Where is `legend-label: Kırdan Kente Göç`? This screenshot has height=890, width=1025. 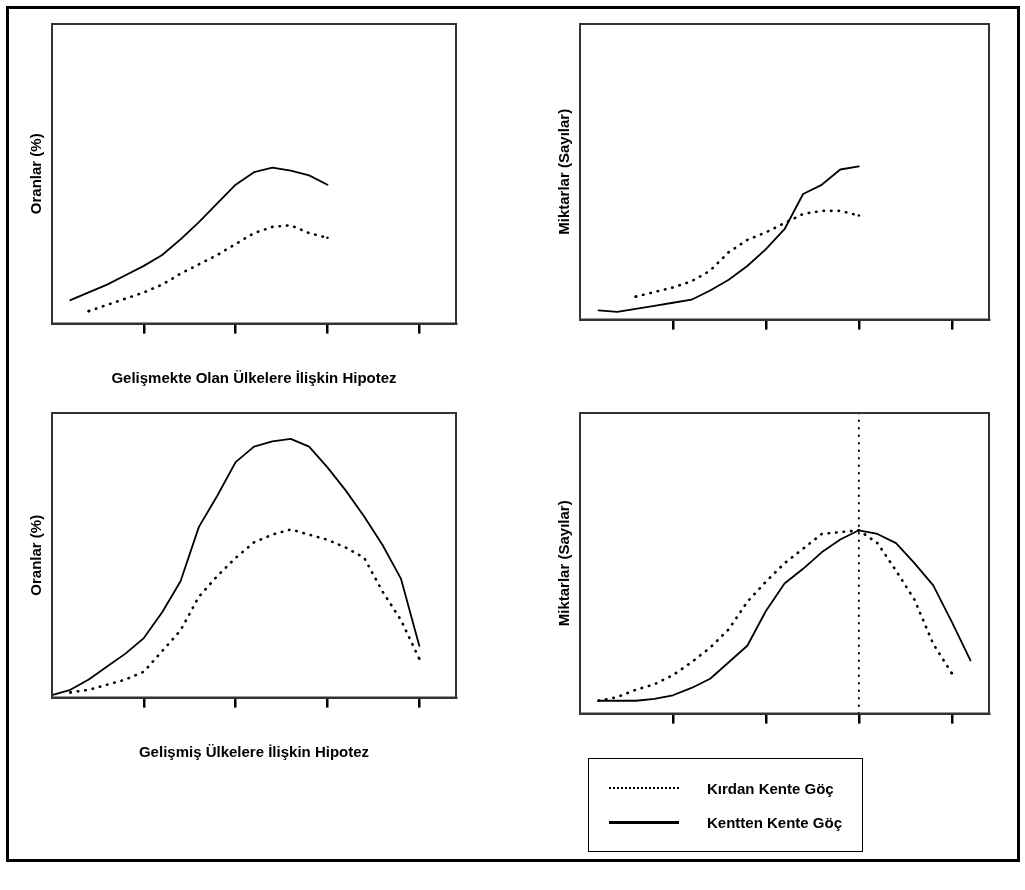 legend-label: Kırdan Kente Göç is located at coordinates (770, 788).